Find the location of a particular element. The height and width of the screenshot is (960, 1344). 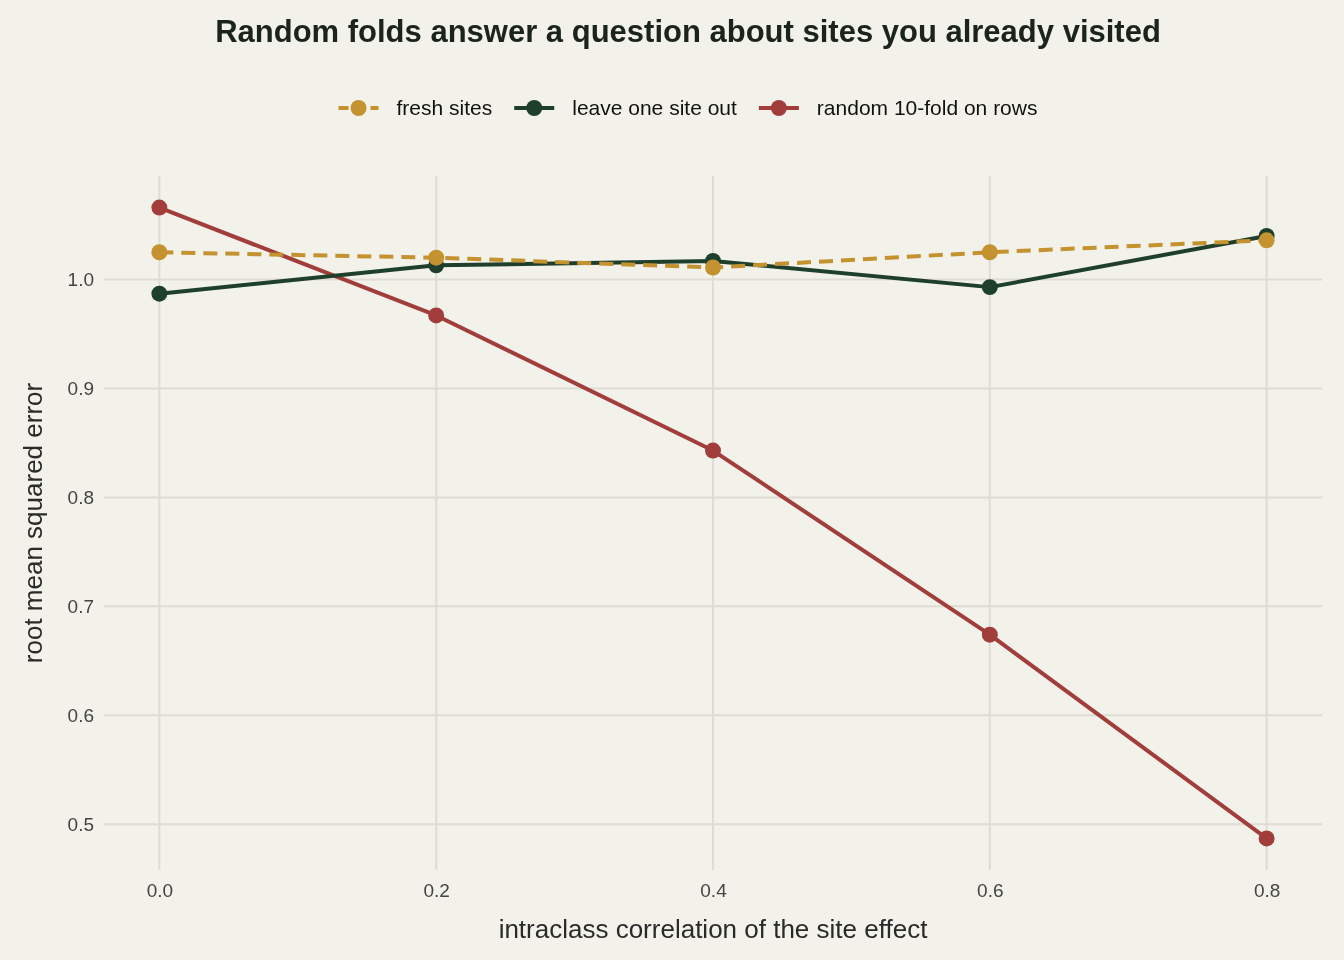

y-tick-label: 0.6 is located at coordinates (80, 715).